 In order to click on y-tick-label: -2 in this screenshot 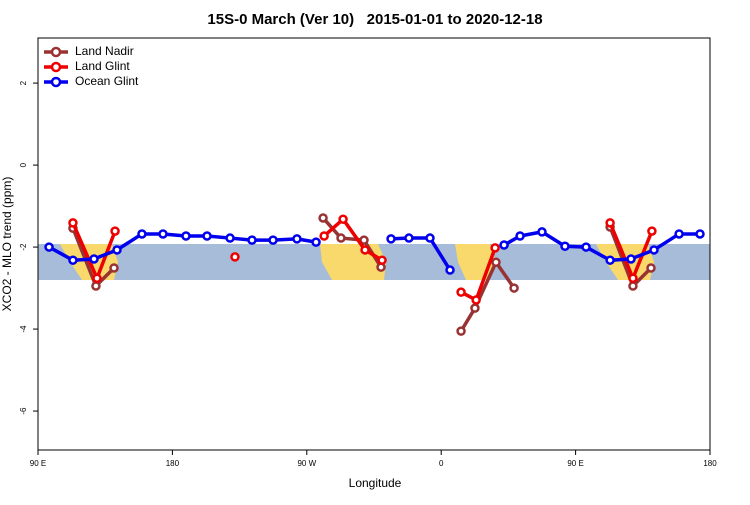, I will do `click(23, 247)`.